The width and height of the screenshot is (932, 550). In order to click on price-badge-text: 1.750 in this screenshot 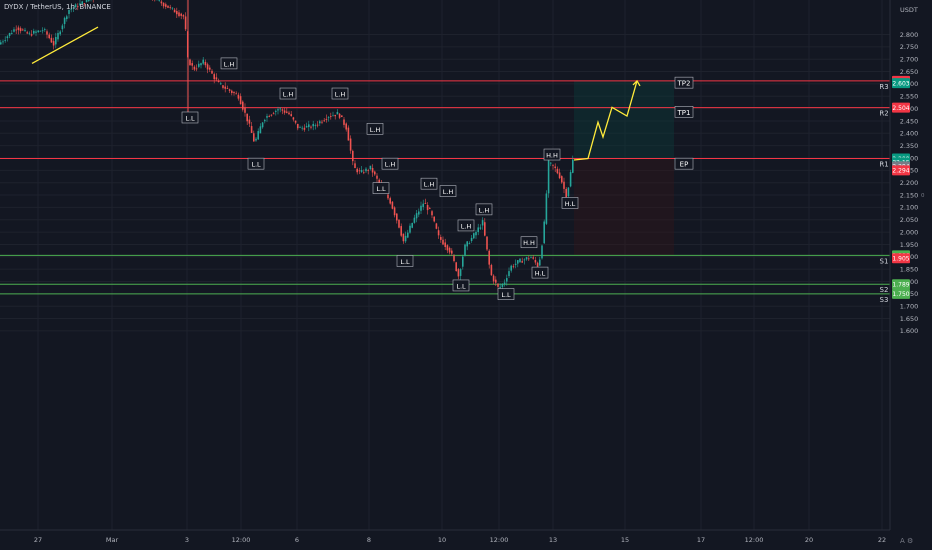, I will do `click(900, 294)`.